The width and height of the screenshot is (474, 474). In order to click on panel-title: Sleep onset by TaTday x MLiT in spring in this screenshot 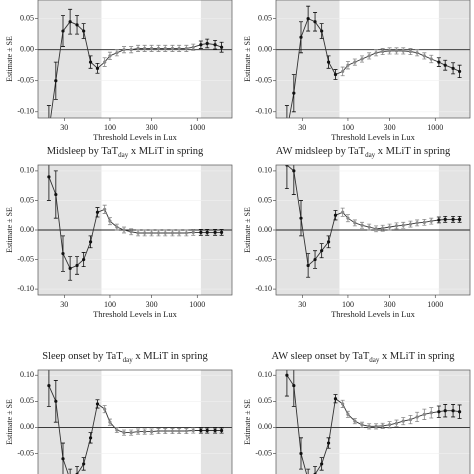, I will do `click(125, 357)`.